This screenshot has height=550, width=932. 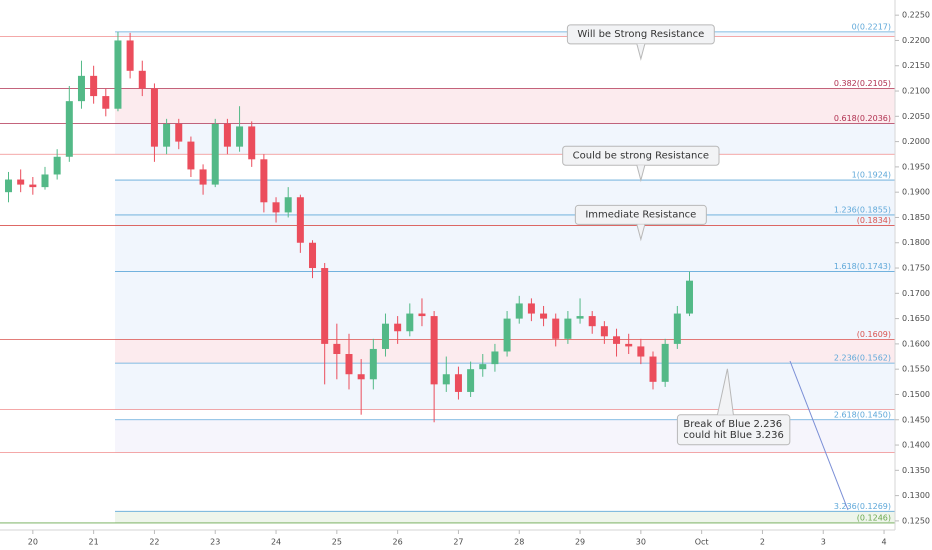 What do you see at coordinates (862, 266) in the screenshot?
I see `level-label: 1.618(0.1743)` at bounding box center [862, 266].